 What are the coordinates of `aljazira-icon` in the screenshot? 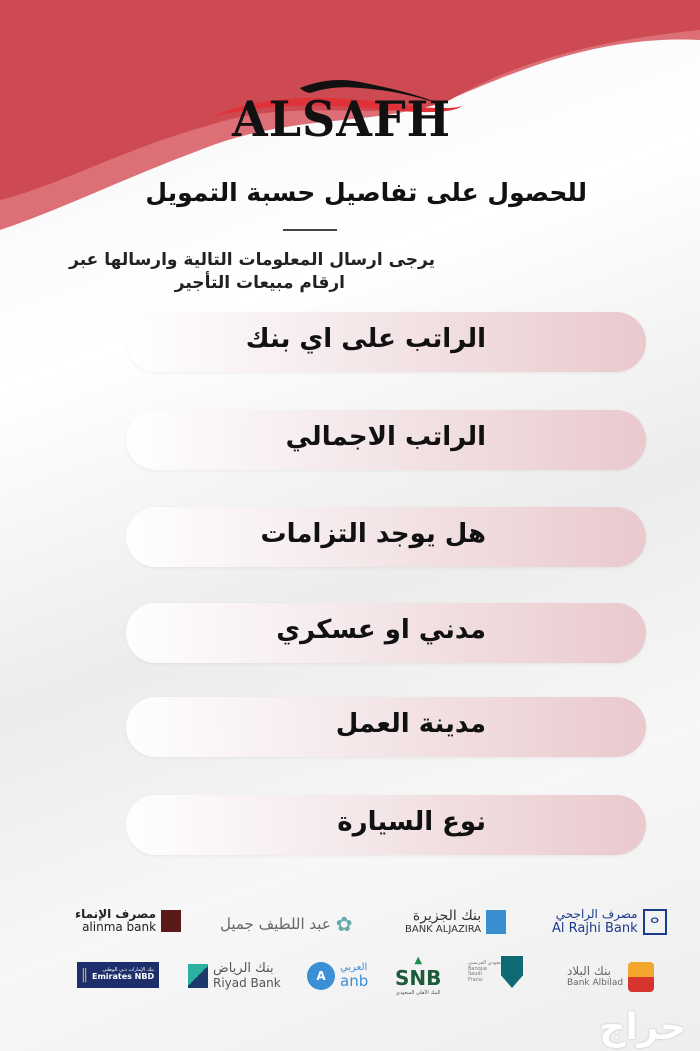 It's located at (496, 921).